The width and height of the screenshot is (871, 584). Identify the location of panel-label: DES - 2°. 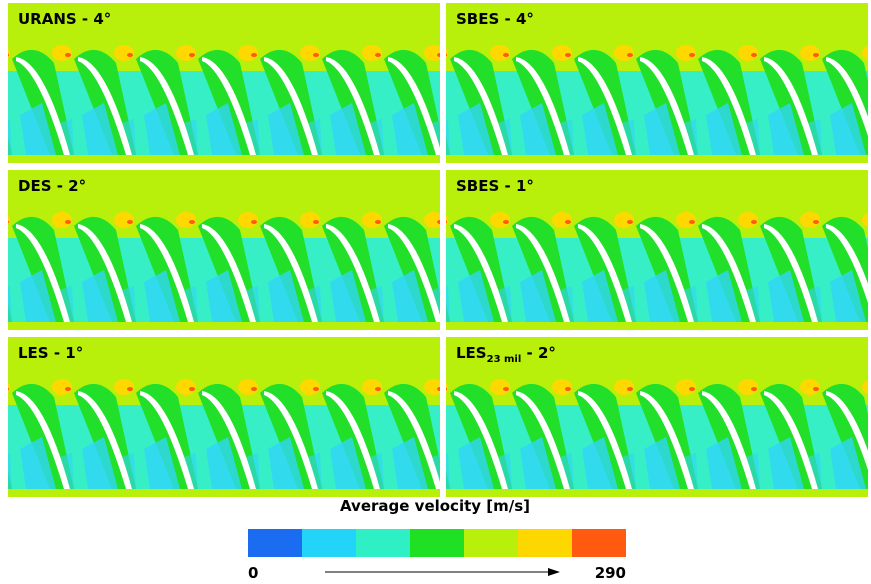
(52, 186).